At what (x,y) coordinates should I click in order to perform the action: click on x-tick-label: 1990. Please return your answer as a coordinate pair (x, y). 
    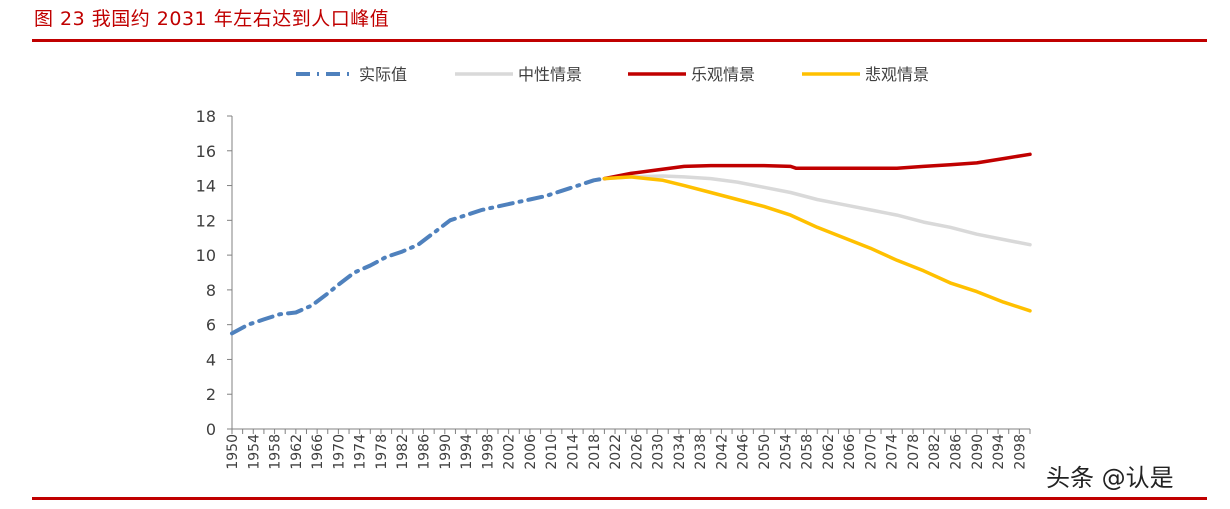
    Looking at the image, I should click on (446, 452).